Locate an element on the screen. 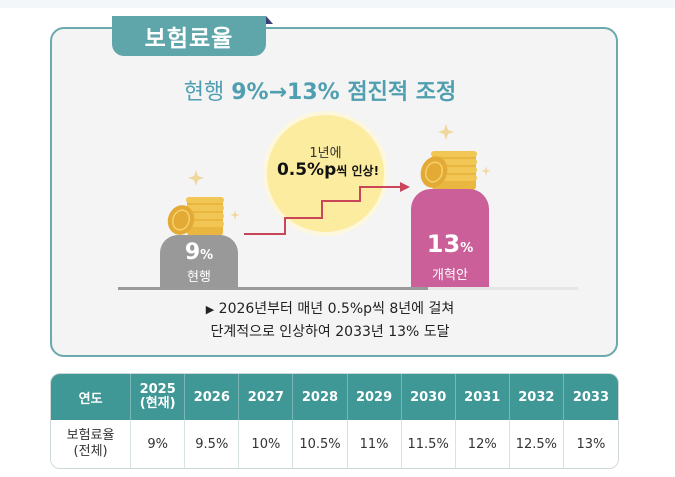 The height and width of the screenshot is (477, 675). table-cell: 10.5% is located at coordinates (320, 444).